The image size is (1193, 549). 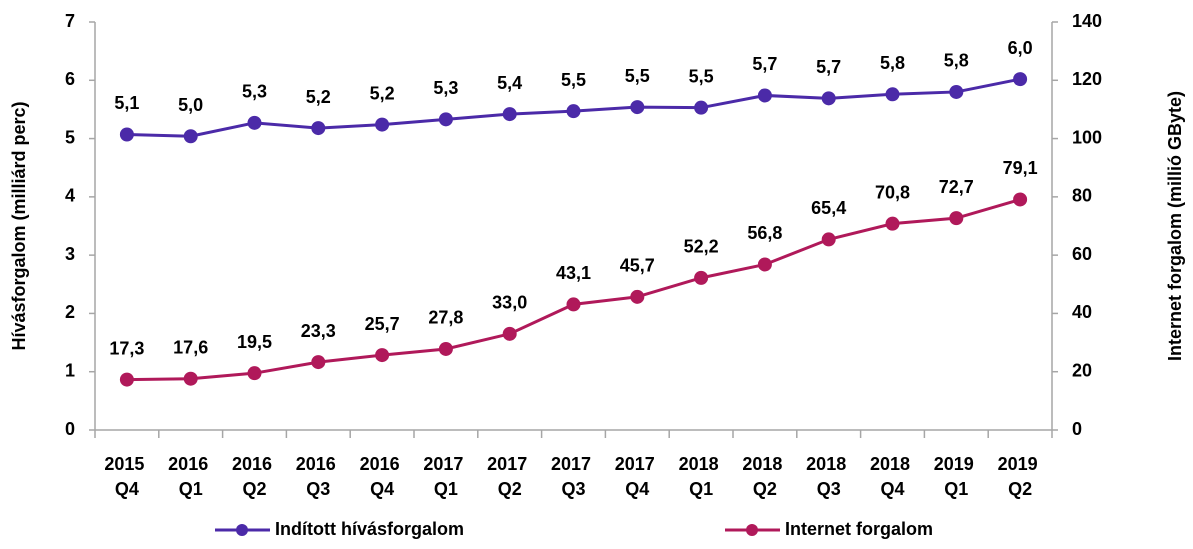 What do you see at coordinates (1087, 79) in the screenshot?
I see `y2-tick-label: 120` at bounding box center [1087, 79].